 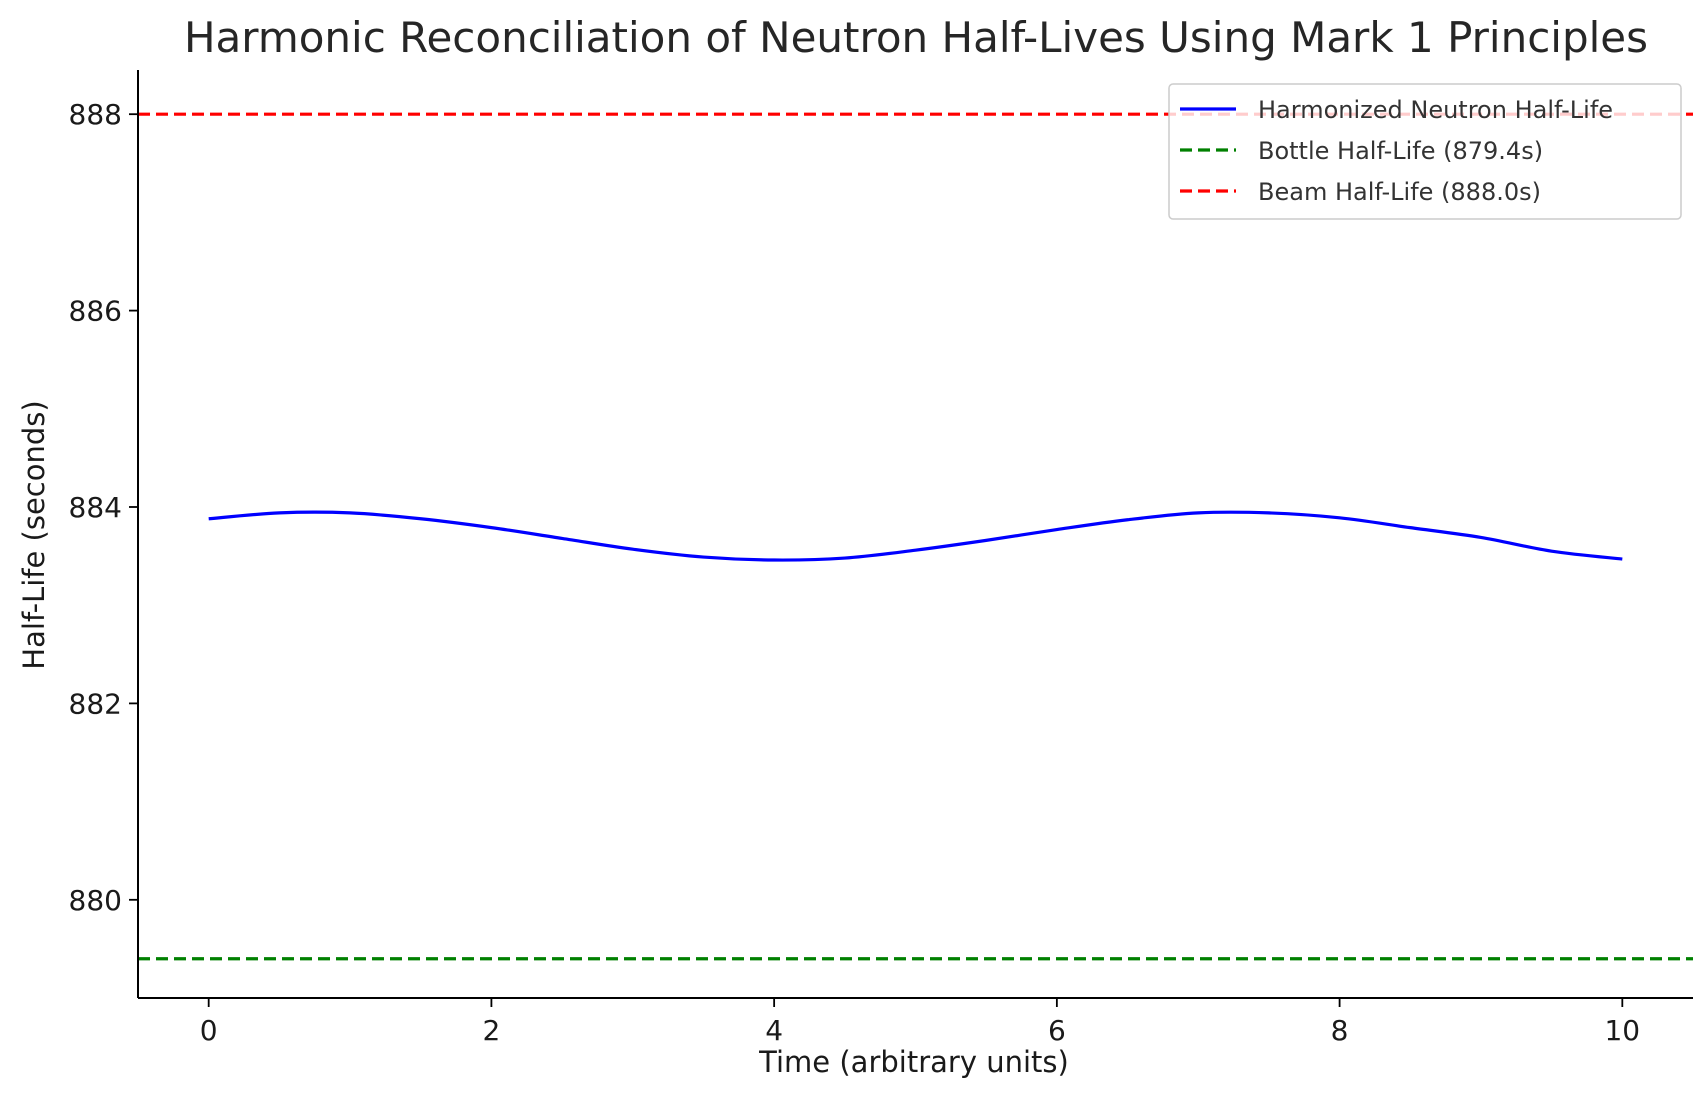 I want to click on y-tick-label: 882, so click(x=95, y=703).